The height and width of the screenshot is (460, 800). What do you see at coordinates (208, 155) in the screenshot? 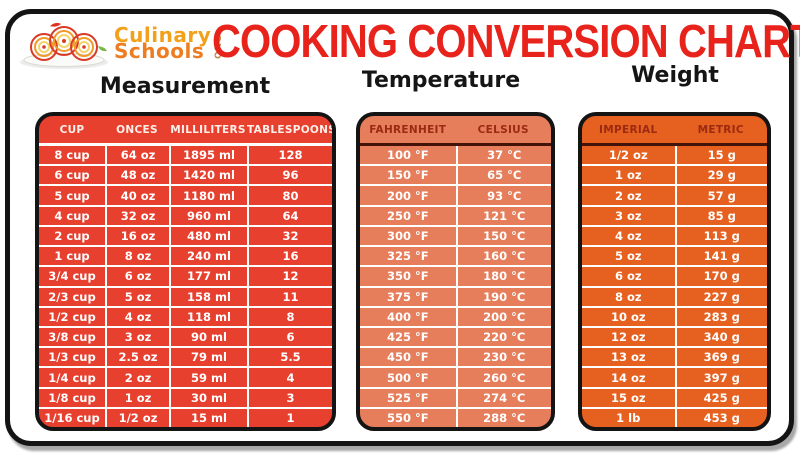
I see `table-cell: 1895 ml` at bounding box center [208, 155].